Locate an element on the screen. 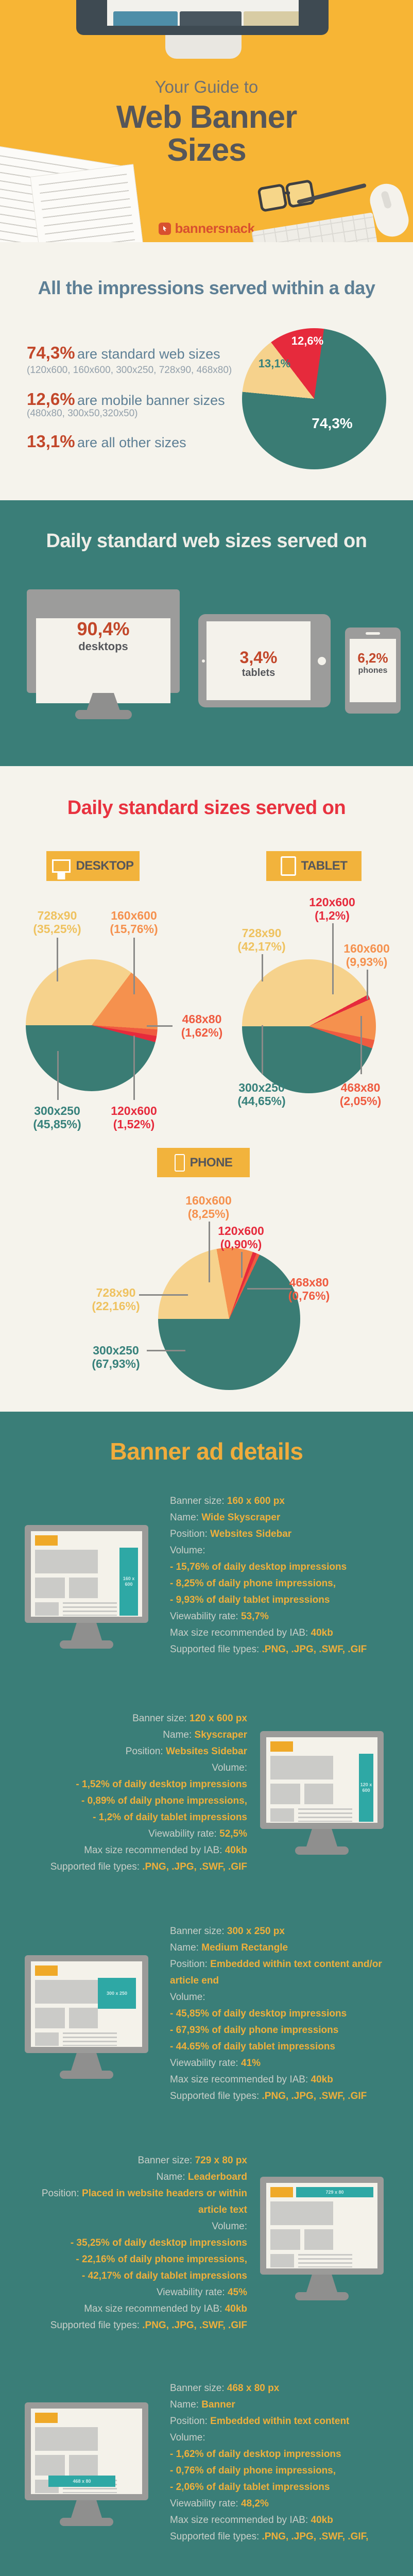 The width and height of the screenshot is (413, 2576). brand-logo: bannersnack is located at coordinates (206, 228).